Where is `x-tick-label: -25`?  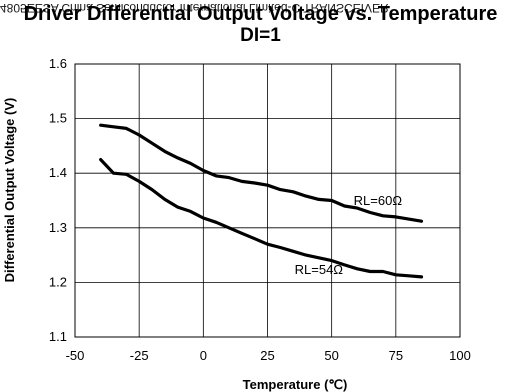
x-tick-label: -25 is located at coordinates (139, 355).